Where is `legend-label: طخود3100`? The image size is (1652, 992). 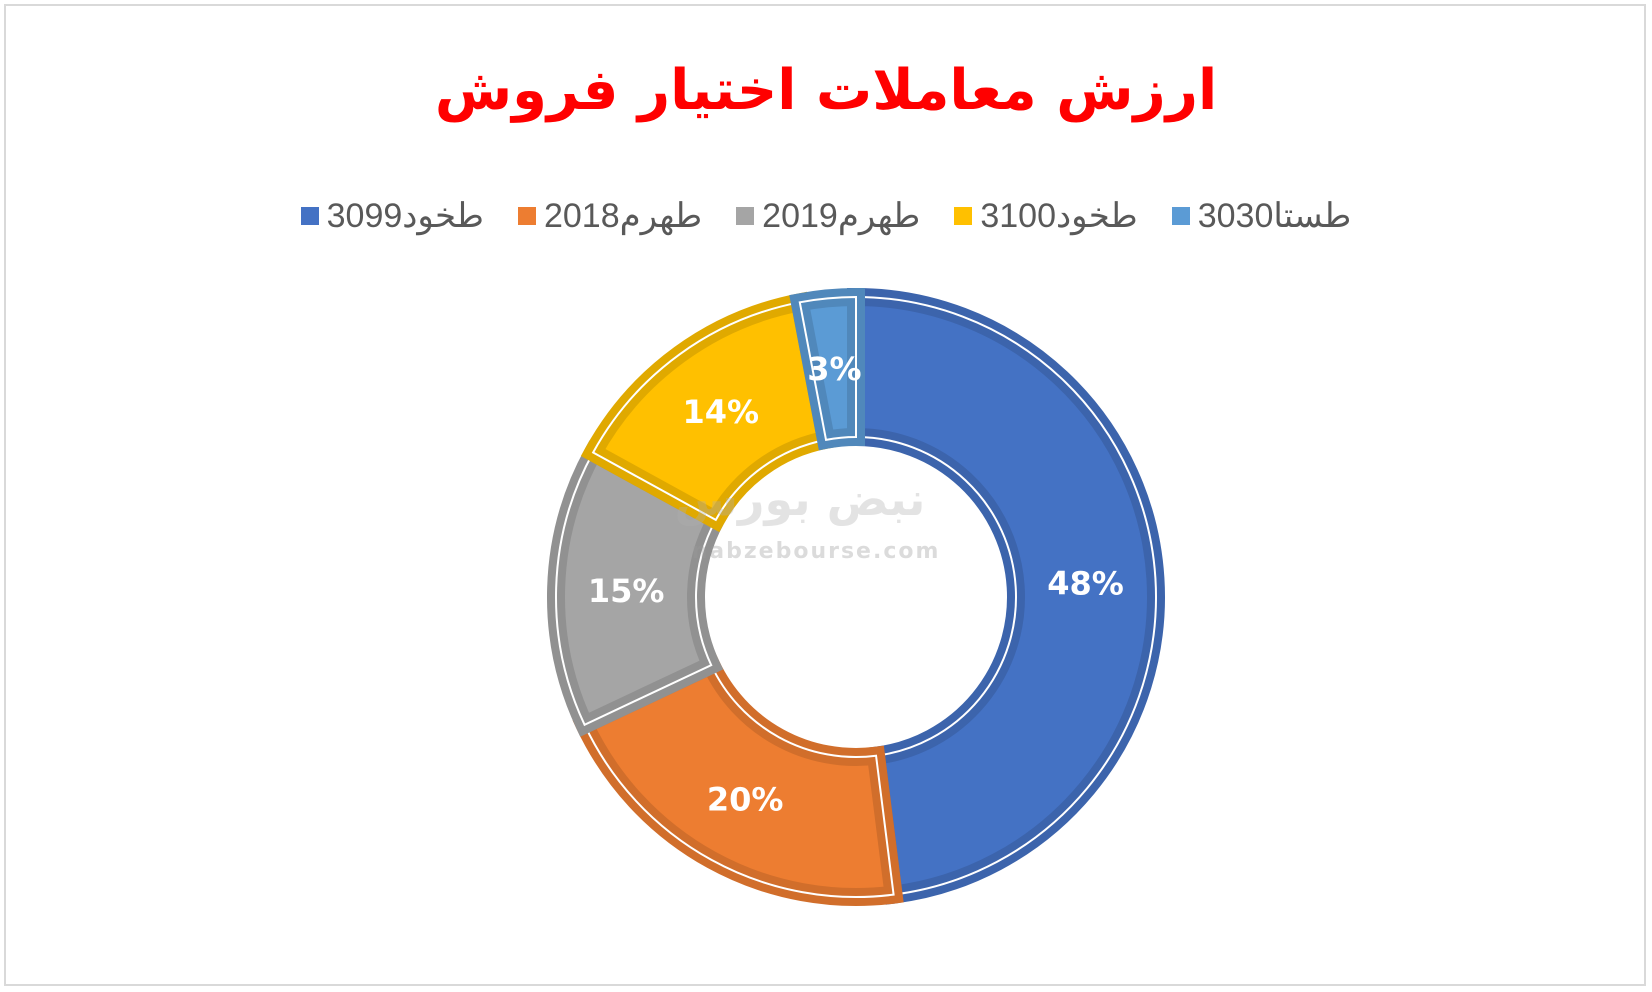 legend-label: طخود3100 is located at coordinates (1059, 216).